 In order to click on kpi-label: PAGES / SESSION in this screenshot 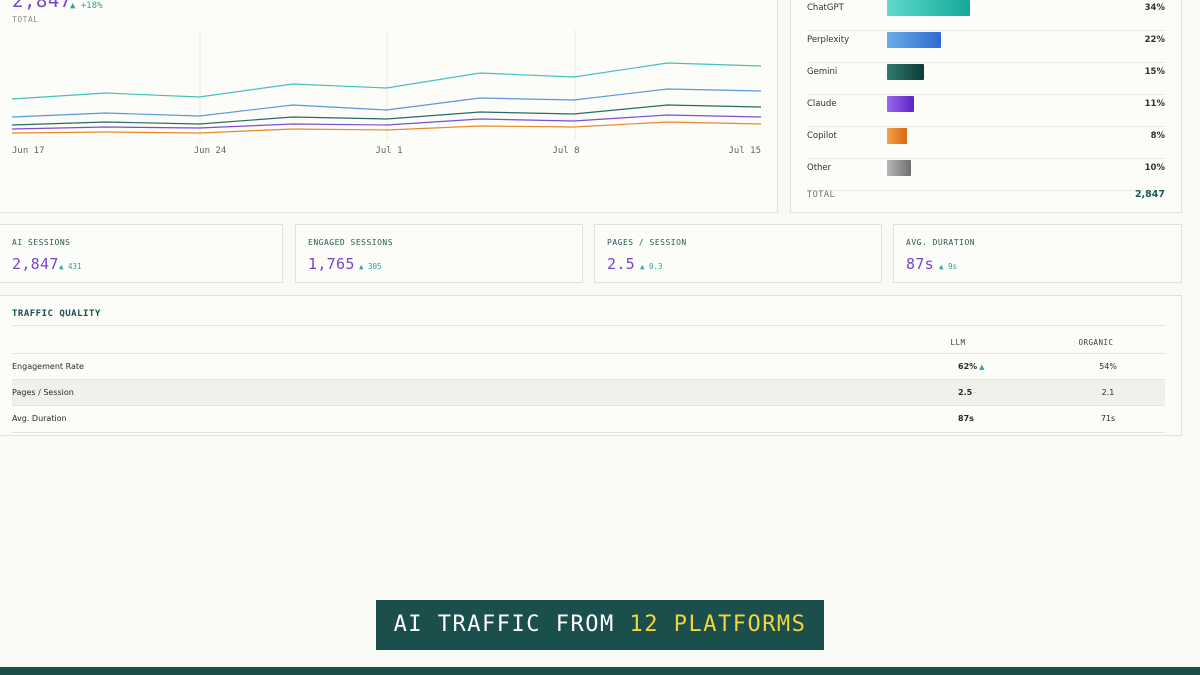, I will do `click(647, 242)`.